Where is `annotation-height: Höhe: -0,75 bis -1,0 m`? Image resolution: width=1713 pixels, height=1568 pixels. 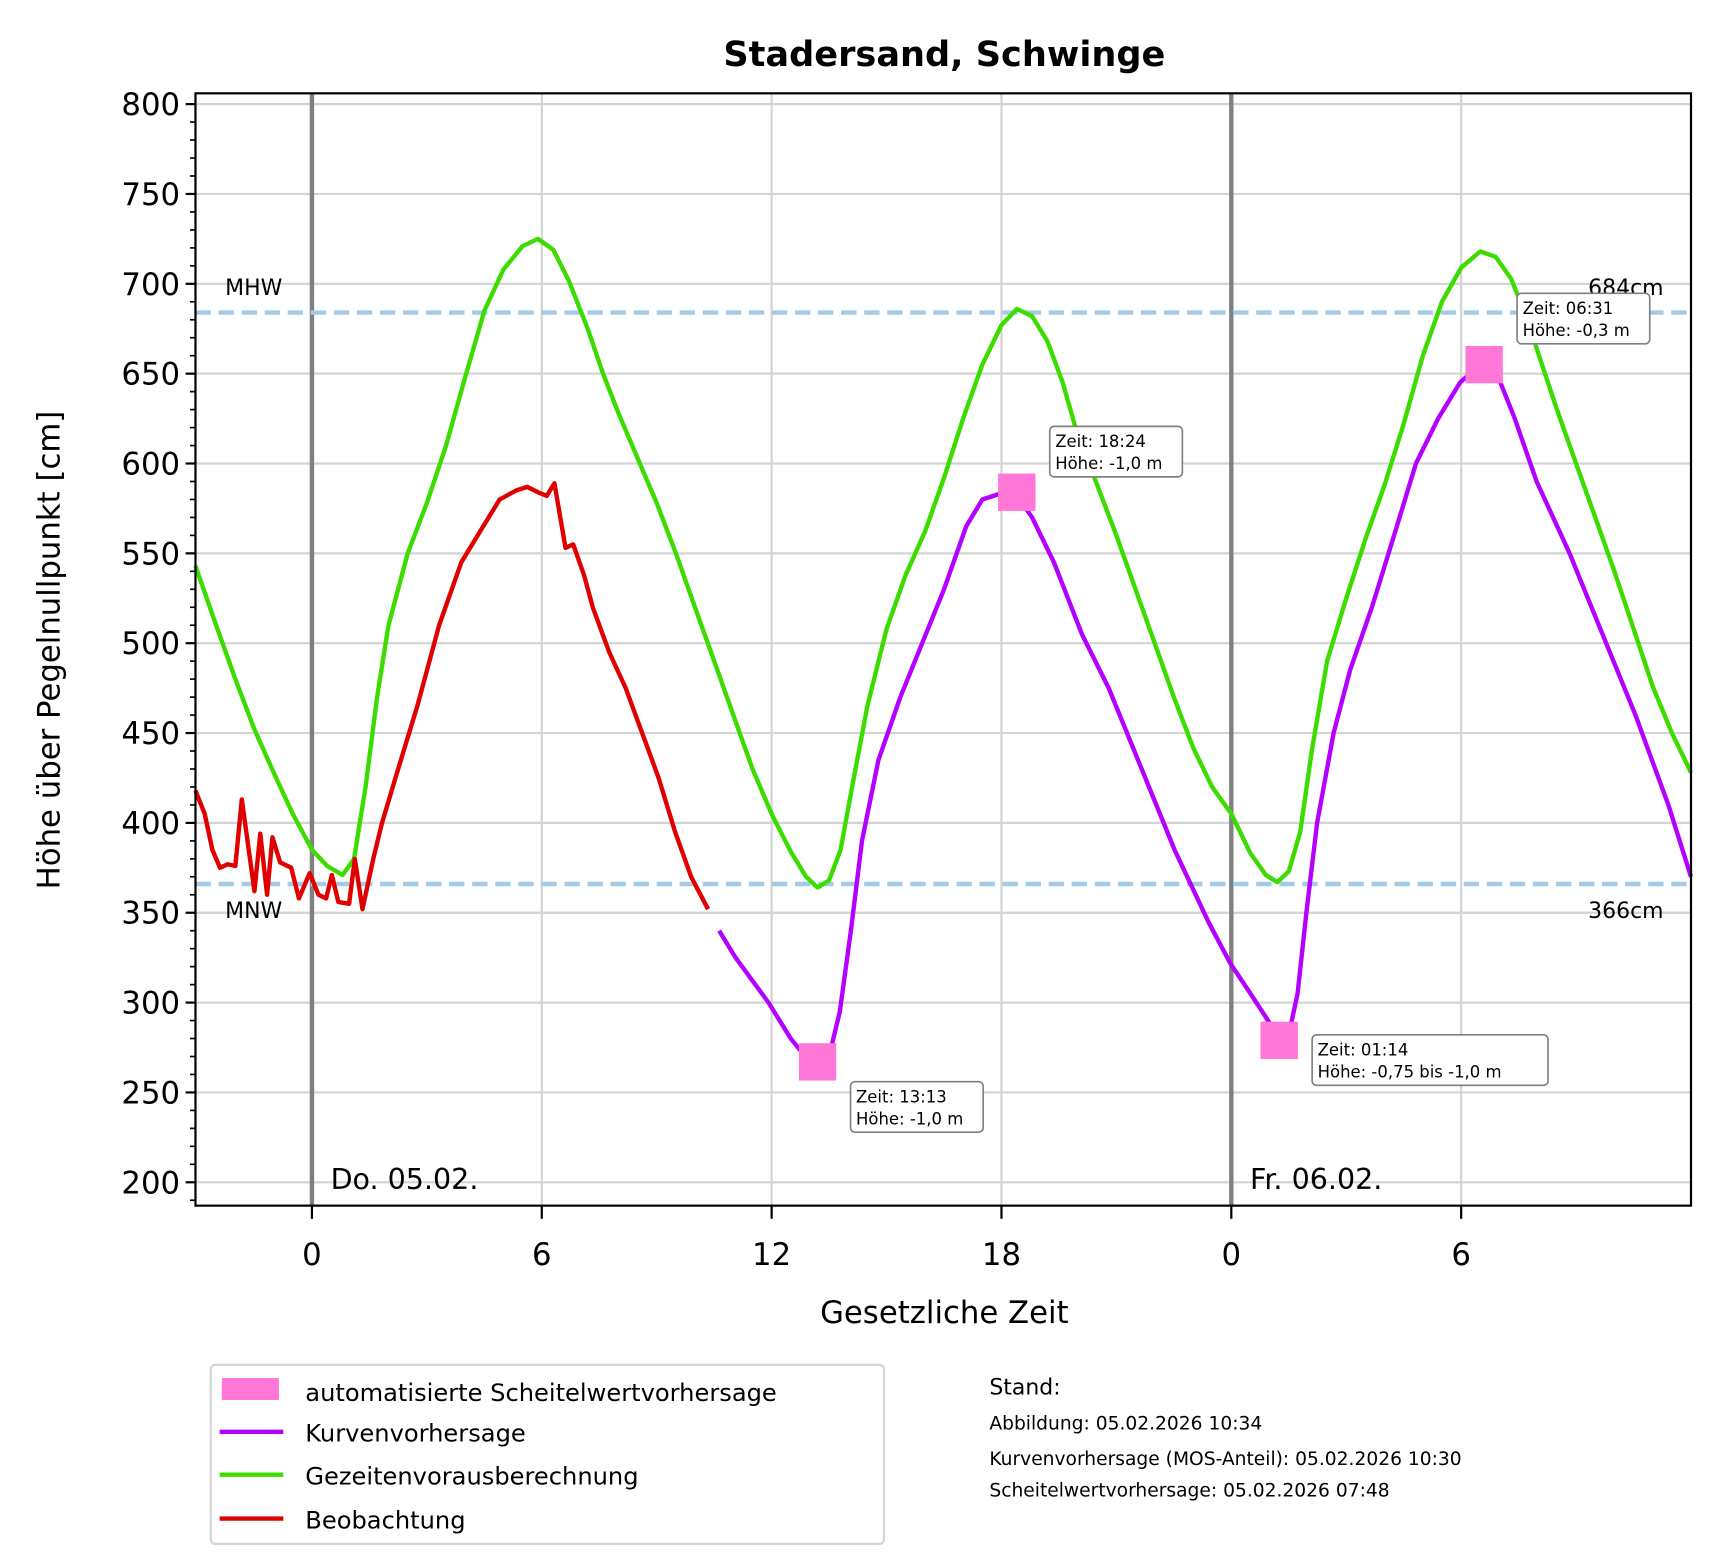 annotation-height: Höhe: -0,75 bis -1,0 m is located at coordinates (1410, 1072).